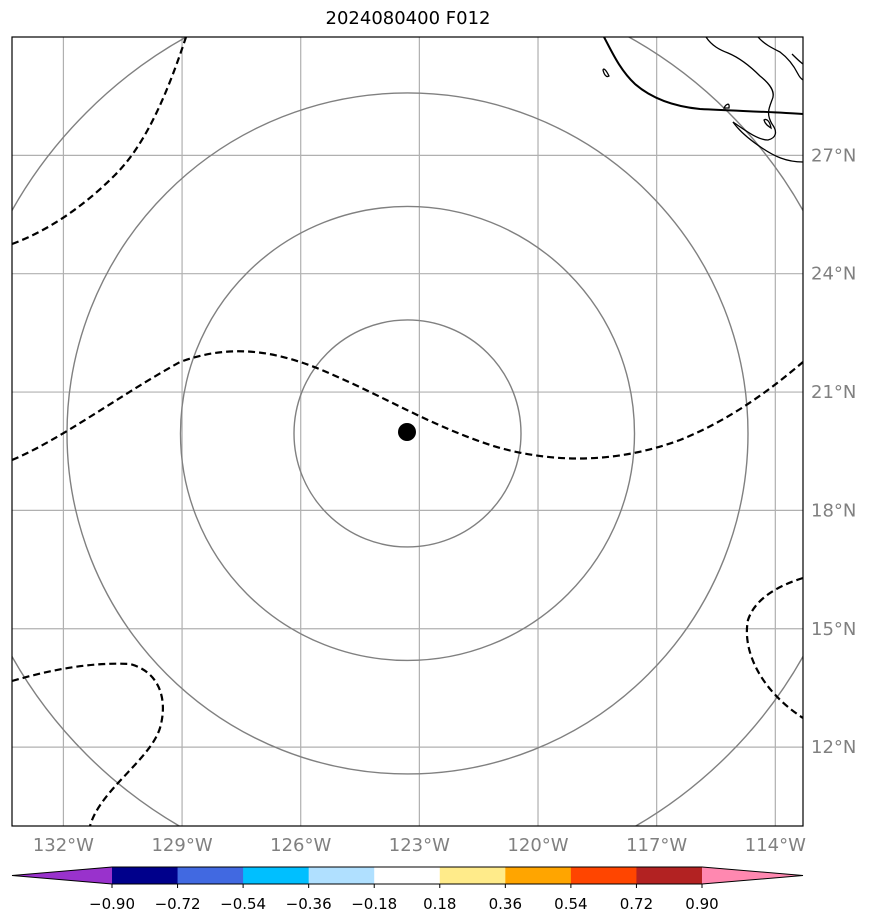  What do you see at coordinates (833, 155) in the screenshot?
I see `latitude-label: 27°N` at bounding box center [833, 155].